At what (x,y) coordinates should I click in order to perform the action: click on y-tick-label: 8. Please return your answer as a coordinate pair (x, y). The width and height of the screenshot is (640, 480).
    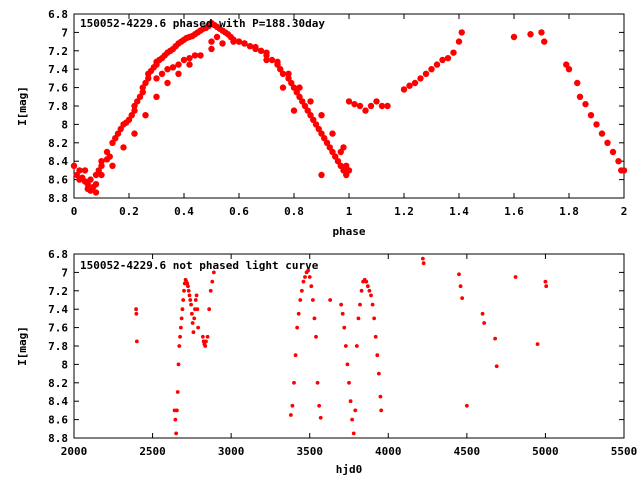
    Looking at the image, I should click on (64, 364).